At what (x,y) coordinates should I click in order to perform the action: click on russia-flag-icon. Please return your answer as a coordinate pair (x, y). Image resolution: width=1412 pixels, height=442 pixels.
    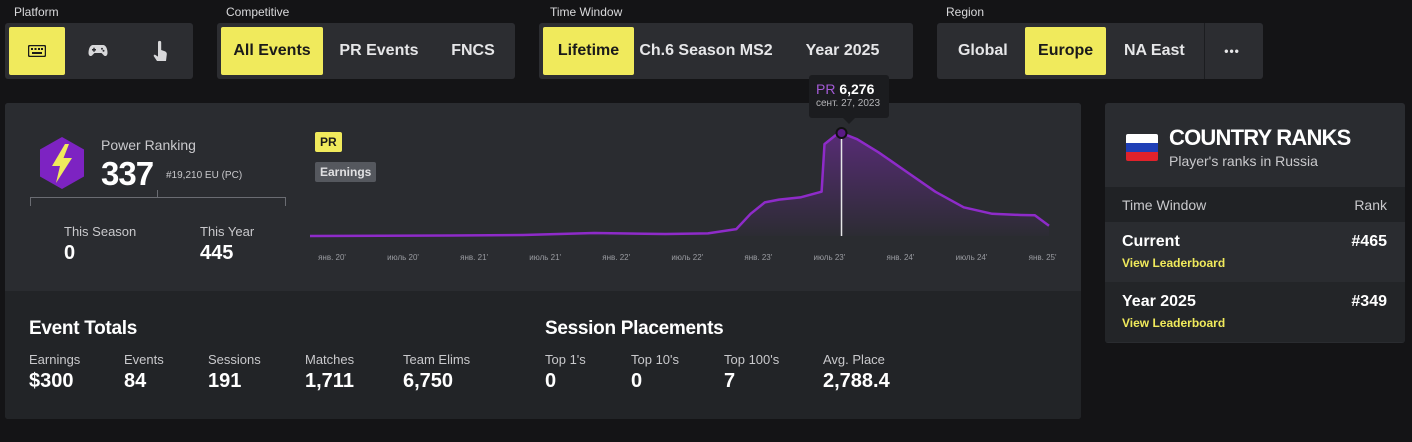
    Looking at the image, I should click on (1142, 147).